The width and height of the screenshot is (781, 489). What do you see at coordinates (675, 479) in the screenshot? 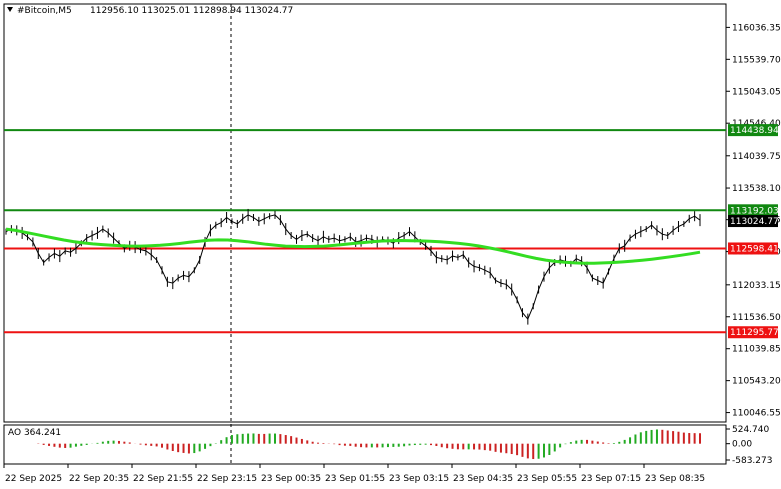
I see `x-axis-tick-label: 23 Sep 08:35` at bounding box center [675, 479].